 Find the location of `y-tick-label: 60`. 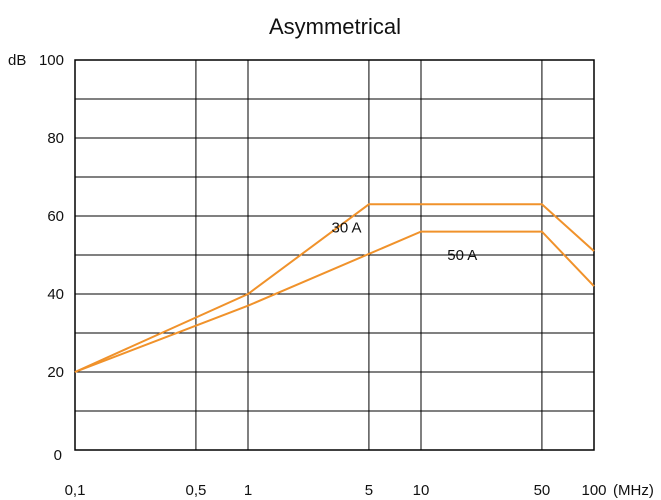

y-tick-label: 60 is located at coordinates (55, 216).